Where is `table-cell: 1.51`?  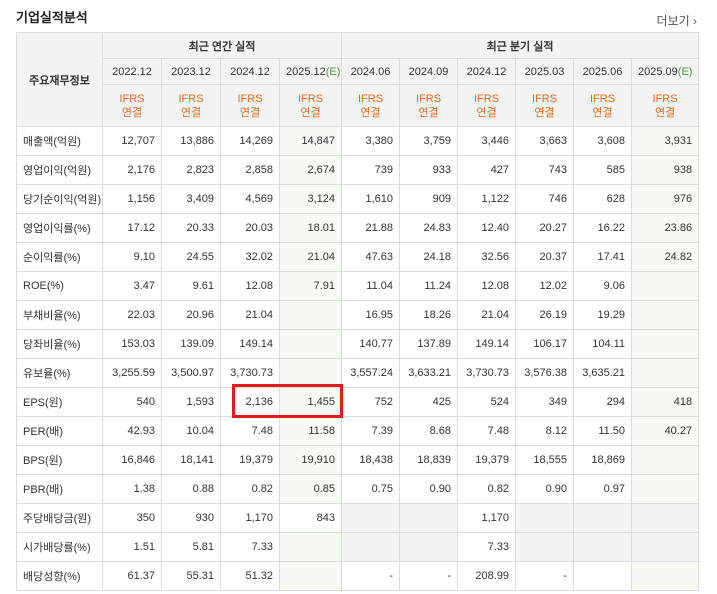 table-cell: 1.51 is located at coordinates (132, 547).